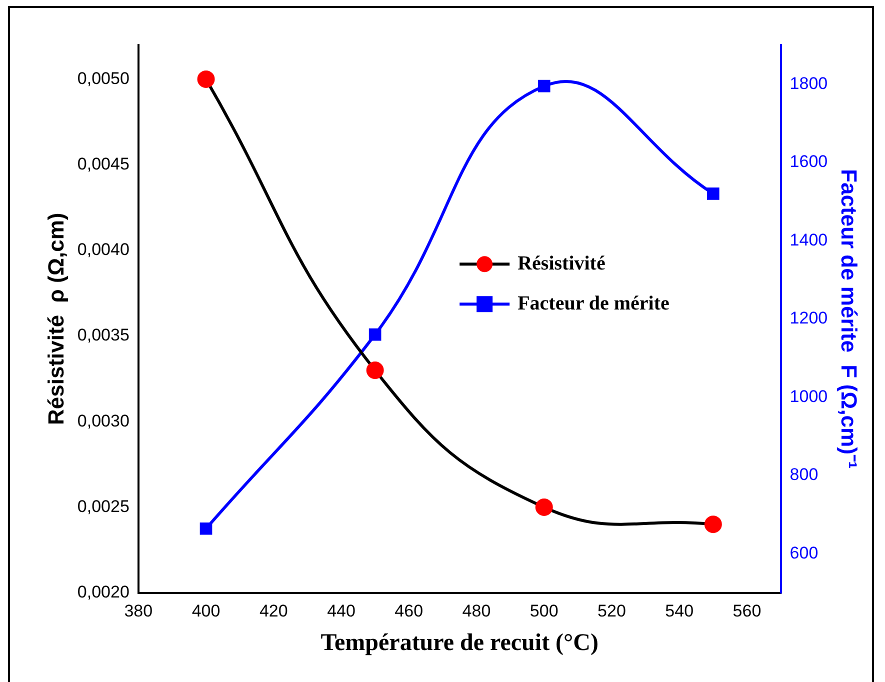 The image size is (885, 682). I want to click on y-tick-label: 0,0035, so click(103, 335).